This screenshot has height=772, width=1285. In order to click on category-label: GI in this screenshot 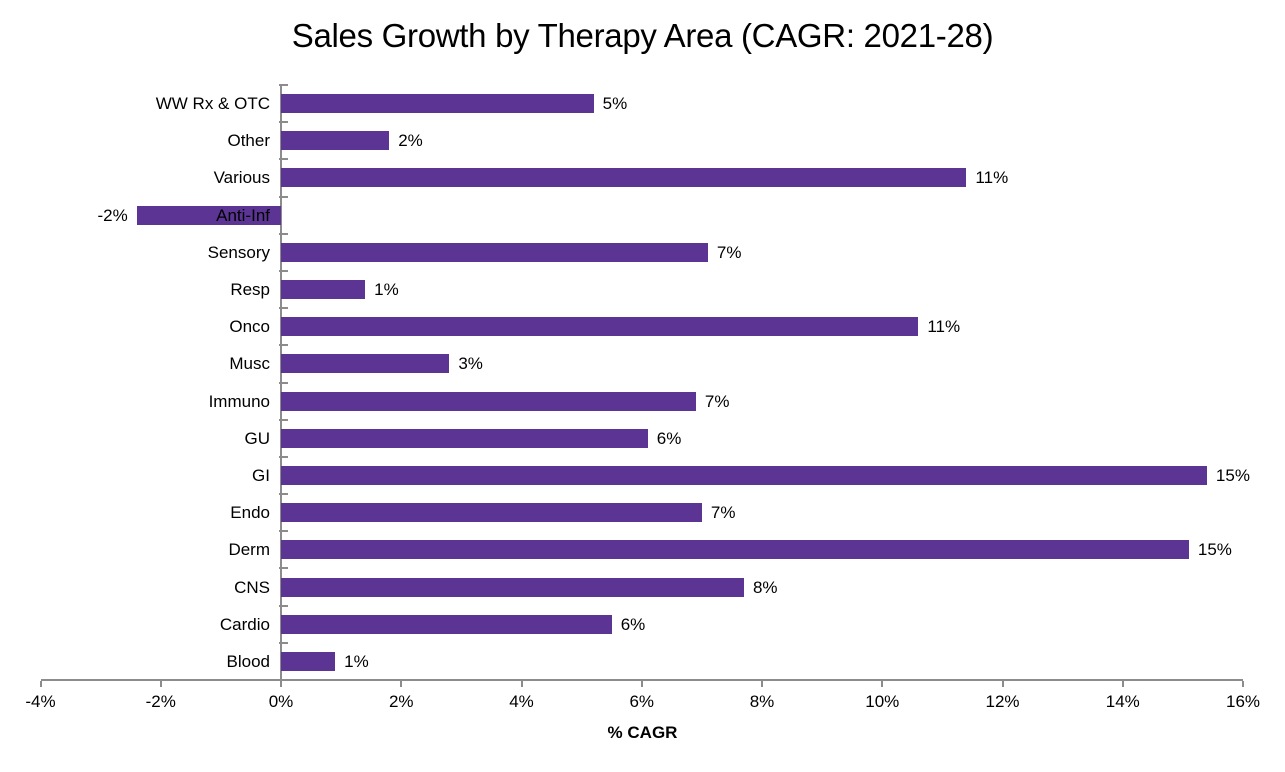, I will do `click(261, 475)`.